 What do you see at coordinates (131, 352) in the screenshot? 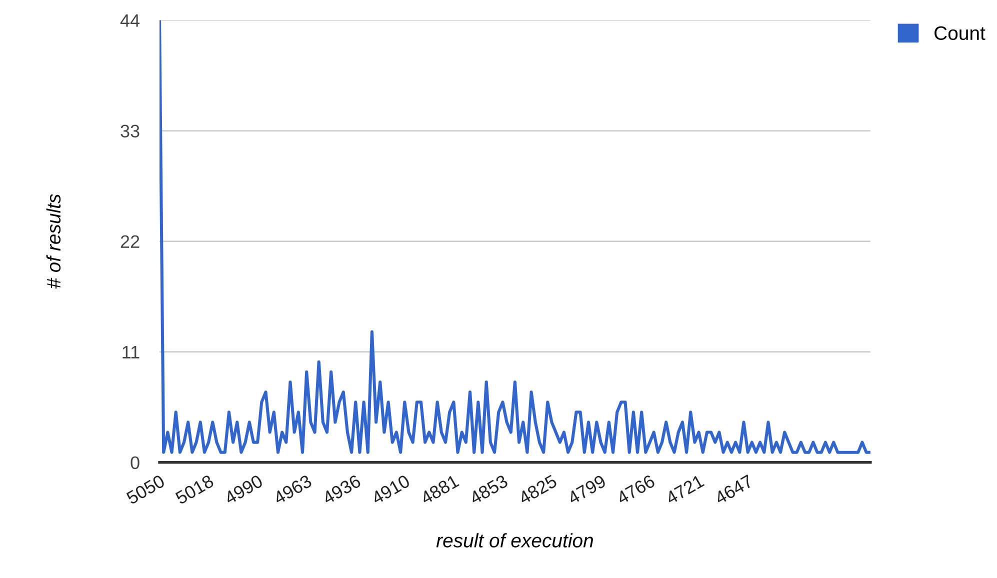
I see `y-tick-label: 11` at bounding box center [131, 352].